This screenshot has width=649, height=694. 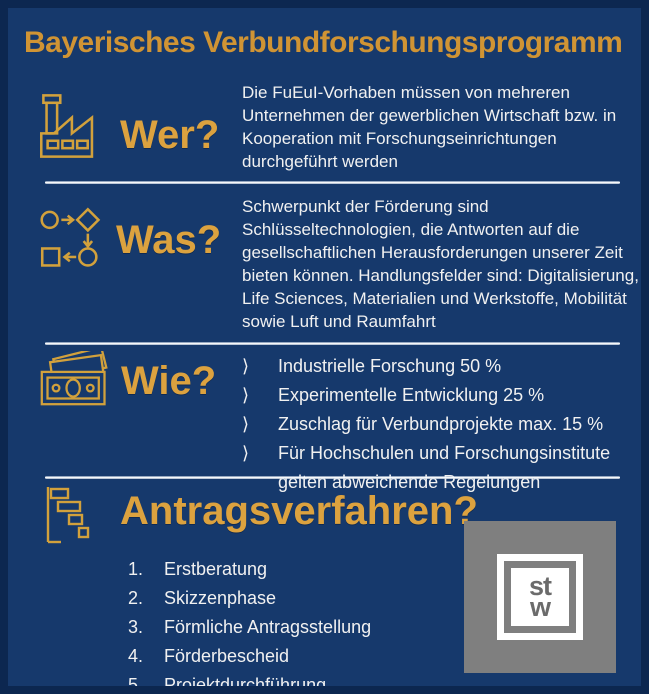 What do you see at coordinates (540, 586) in the screenshot?
I see `logo-text-line1: st` at bounding box center [540, 586].